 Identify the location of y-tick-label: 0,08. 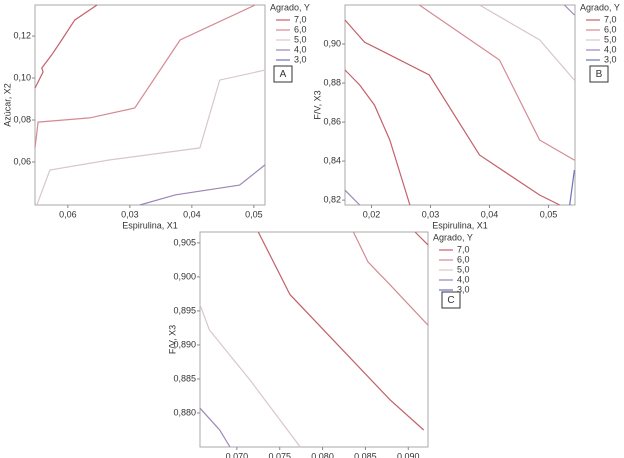
(22, 119).